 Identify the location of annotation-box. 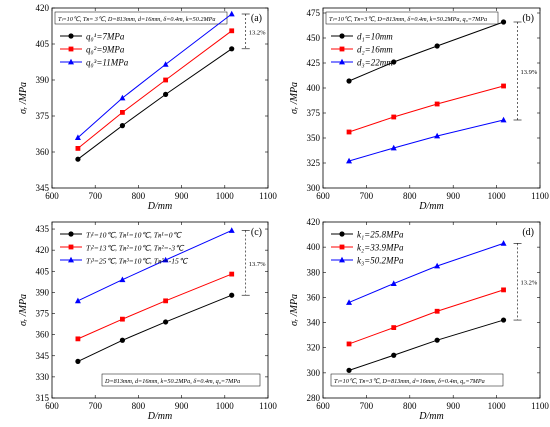
(417, 380).